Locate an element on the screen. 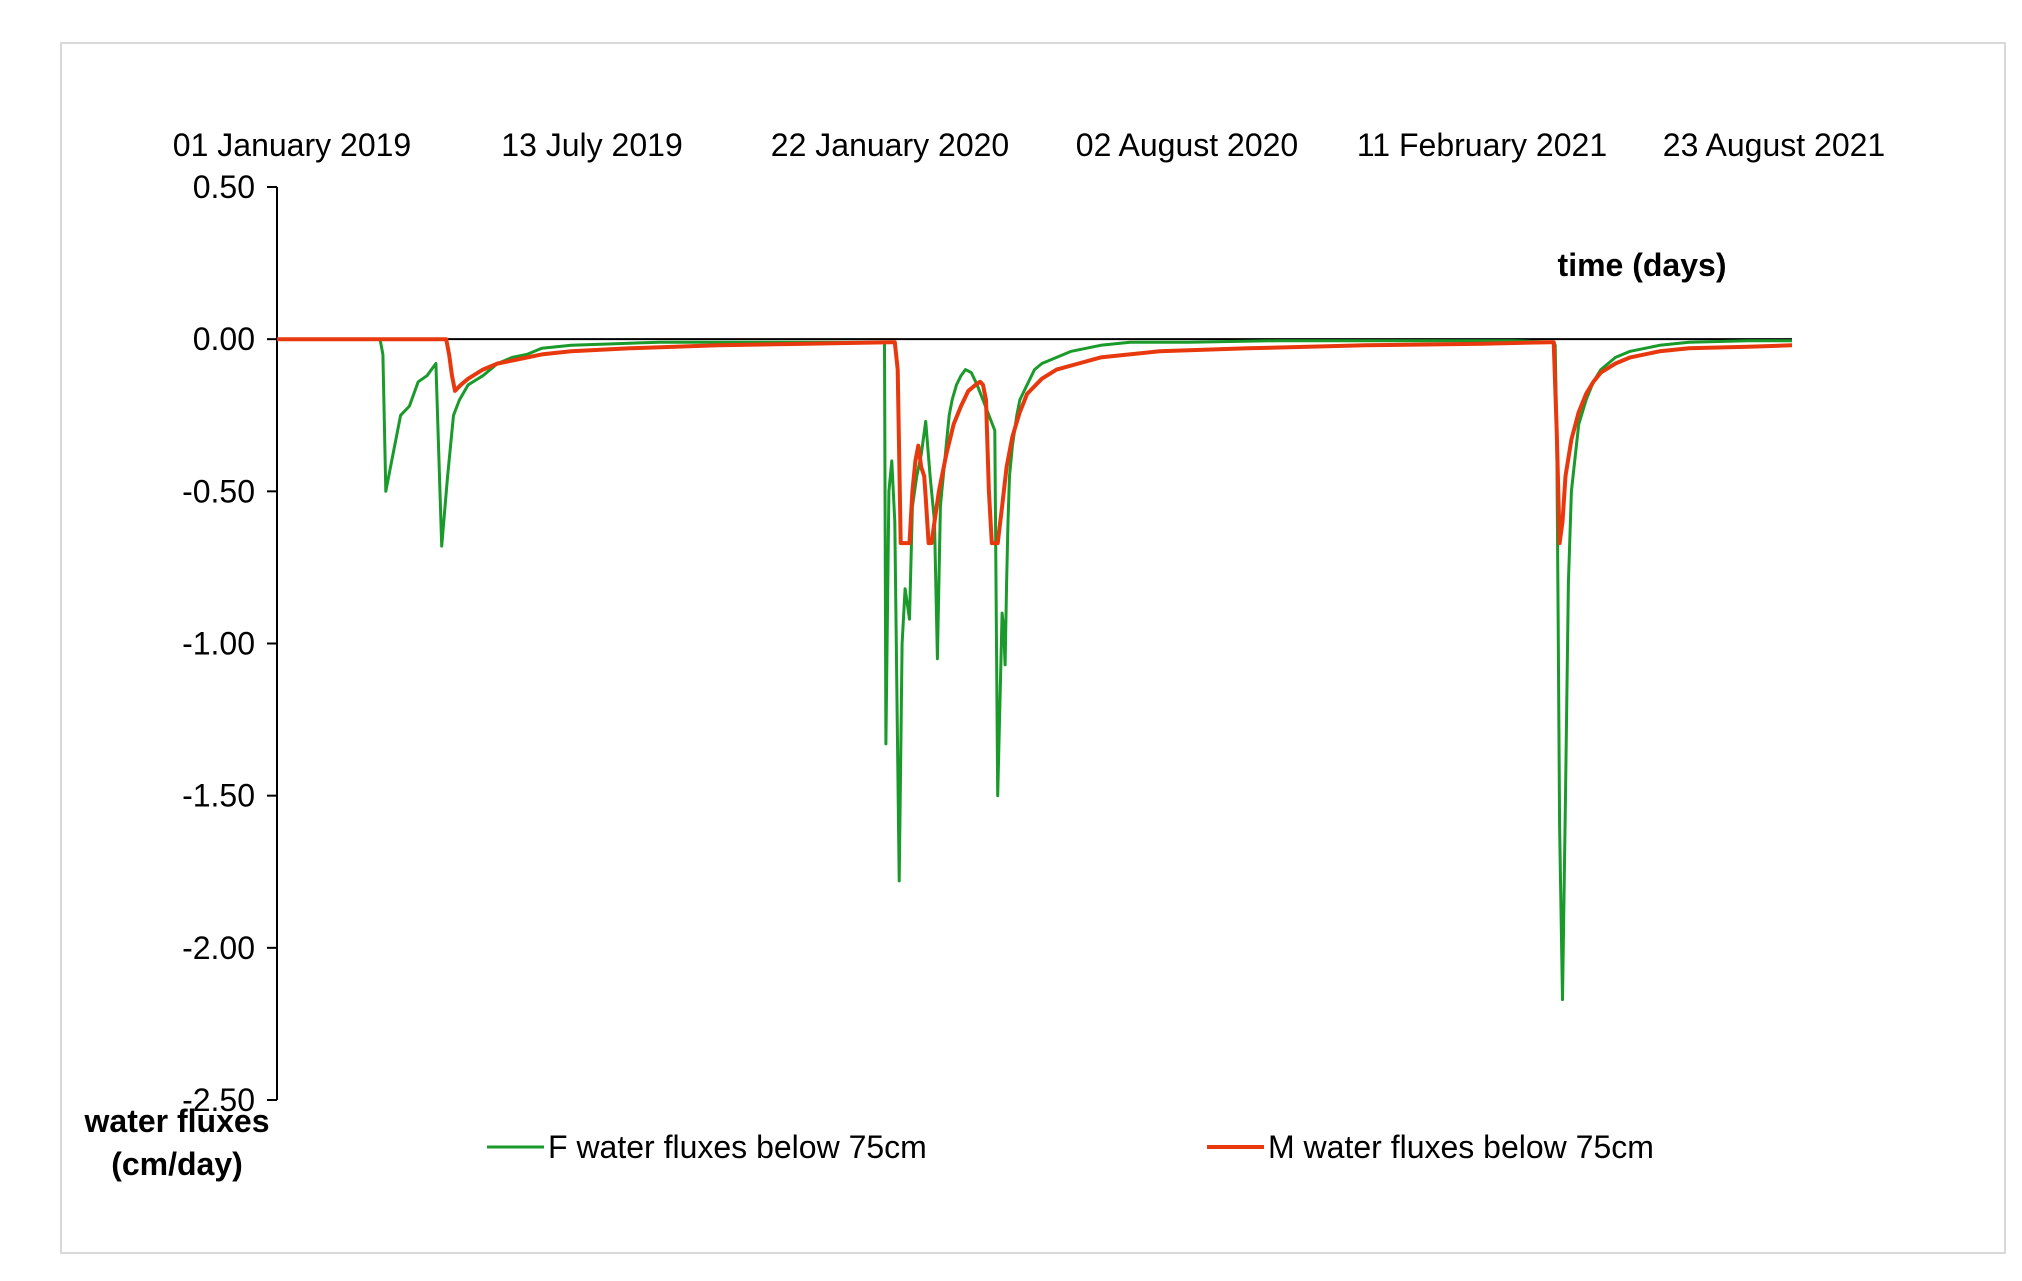 This screenshot has width=2022, height=1281. x-tick-label: 13 July 2019 is located at coordinates (591, 145).